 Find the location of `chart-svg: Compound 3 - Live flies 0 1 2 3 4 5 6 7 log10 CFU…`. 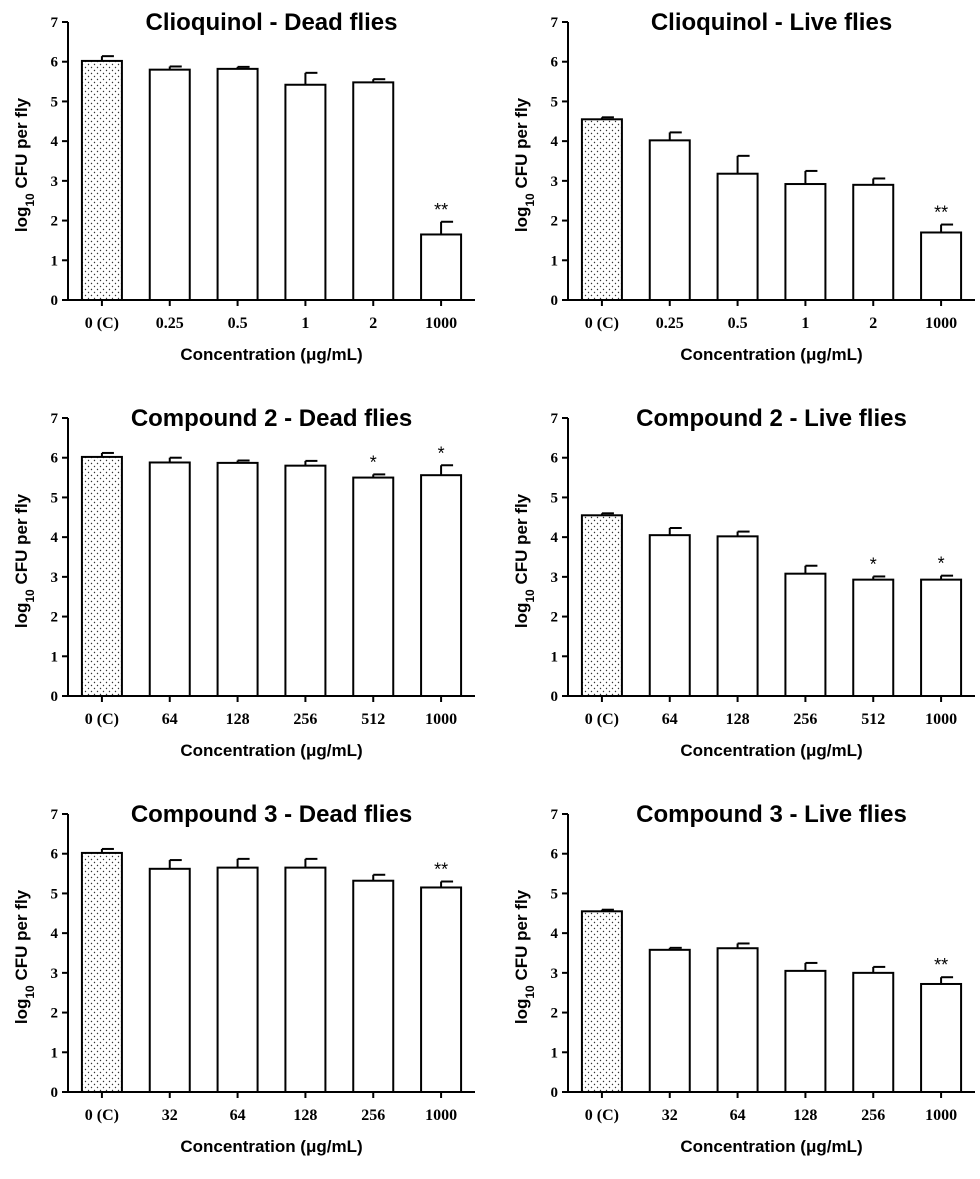

chart-svg: Compound 3 - Live flies 0 1 2 3 4 5 6 7 log10 CFU… is located at coordinates (743, 978).